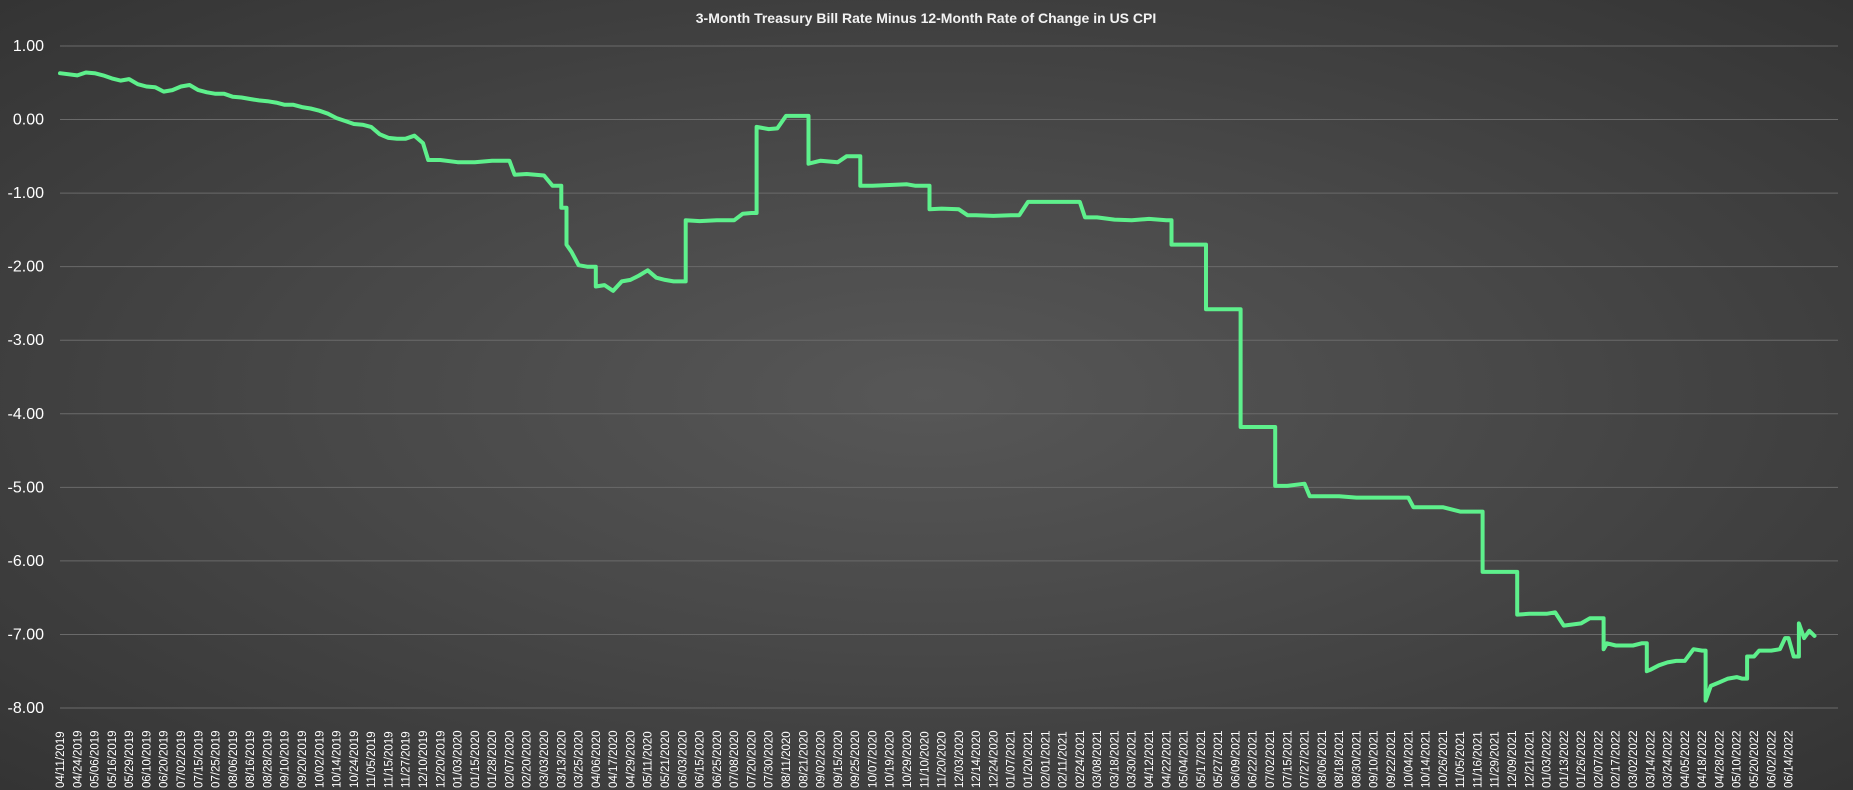 This screenshot has width=1853, height=790. What do you see at coordinates (1738, 759) in the screenshot?
I see `x-tick-label: 05/10/2022` at bounding box center [1738, 759].